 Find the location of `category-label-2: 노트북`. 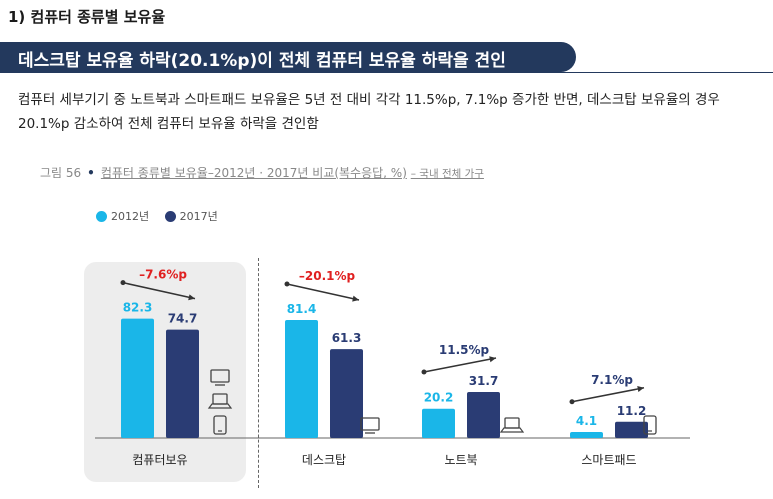

category-label-2: 노트북 is located at coordinates (460, 460).